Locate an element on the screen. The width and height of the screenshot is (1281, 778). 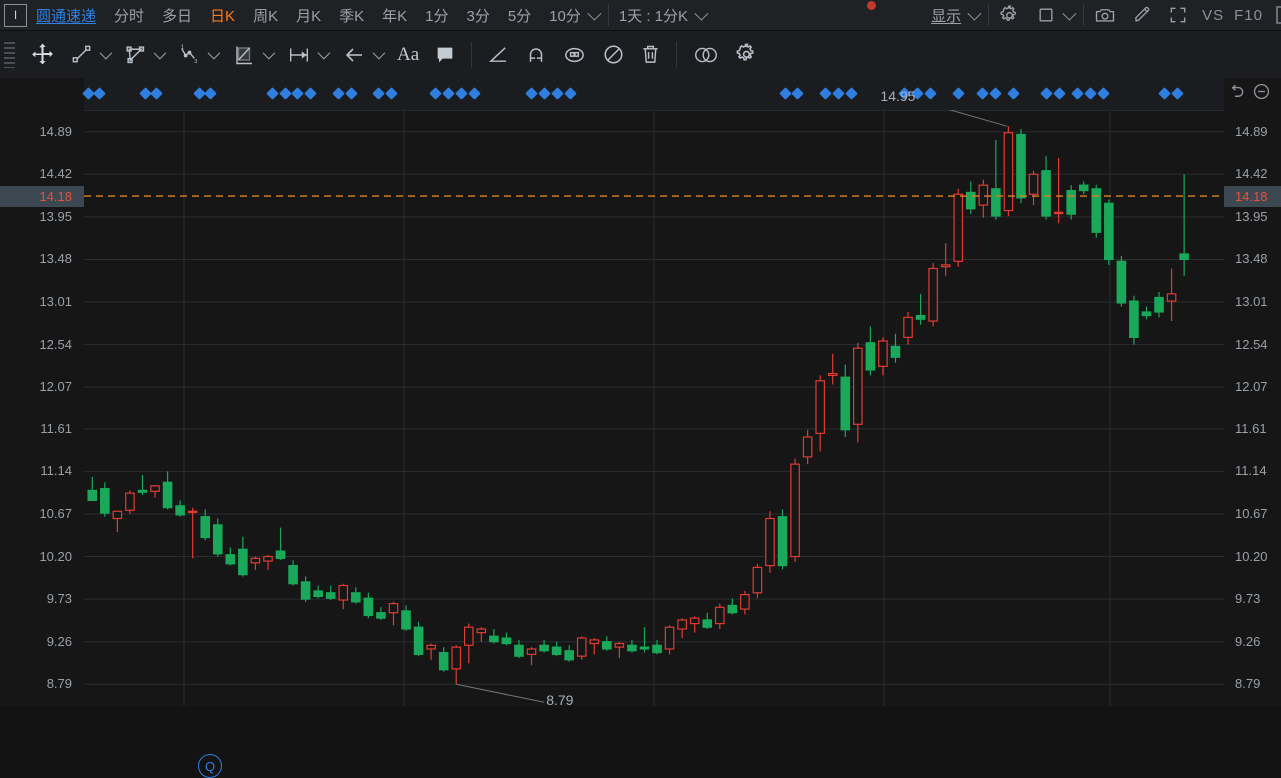
arrow-left-icon is located at coordinates (354, 55).